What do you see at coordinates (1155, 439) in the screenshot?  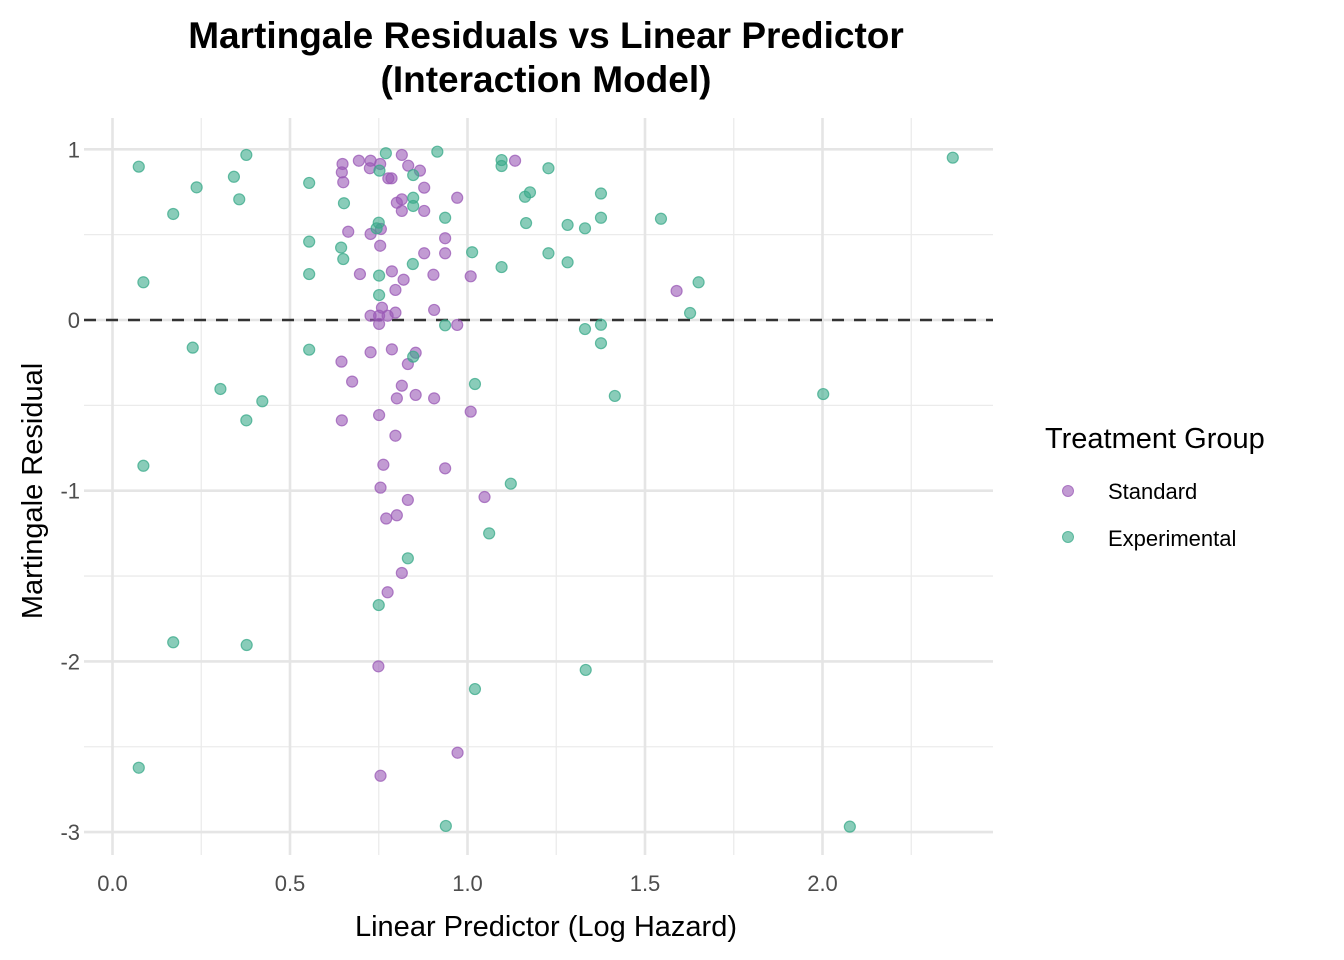 I see `legend-title: Treatment Group` at bounding box center [1155, 439].